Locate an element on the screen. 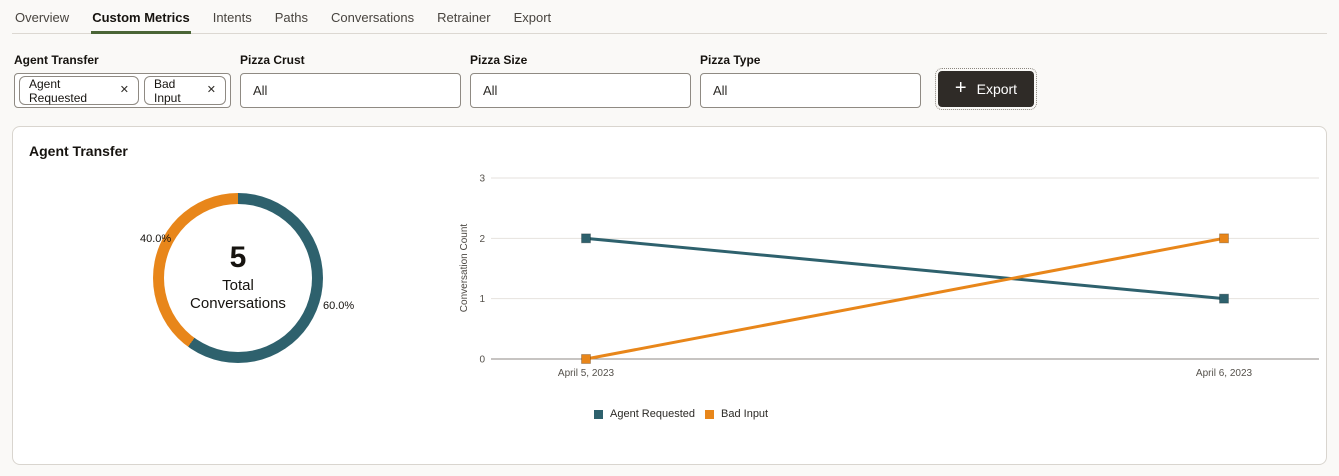 The image size is (1339, 476). donut-pct-agent-requested: 60.0% is located at coordinates (339, 306).